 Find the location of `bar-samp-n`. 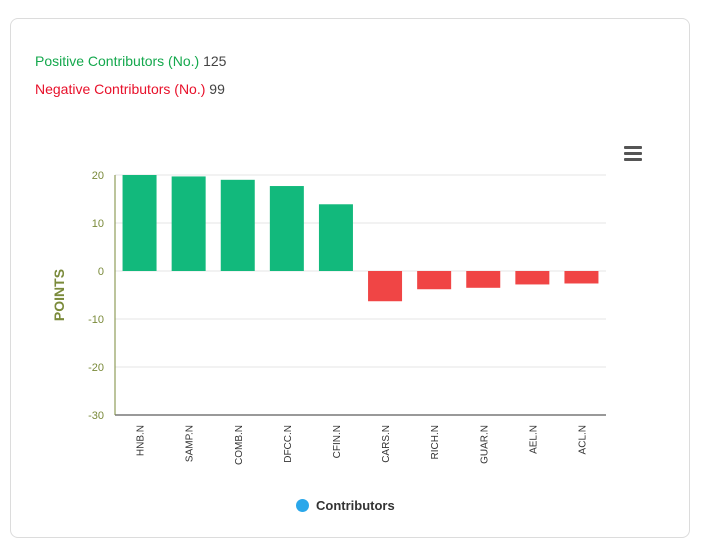

bar-samp-n is located at coordinates (188, 223).